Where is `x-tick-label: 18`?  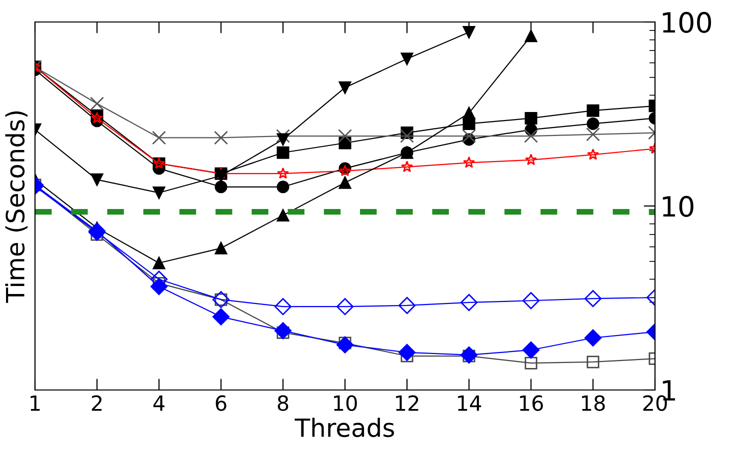
x-tick-label: 18 is located at coordinates (593, 403).